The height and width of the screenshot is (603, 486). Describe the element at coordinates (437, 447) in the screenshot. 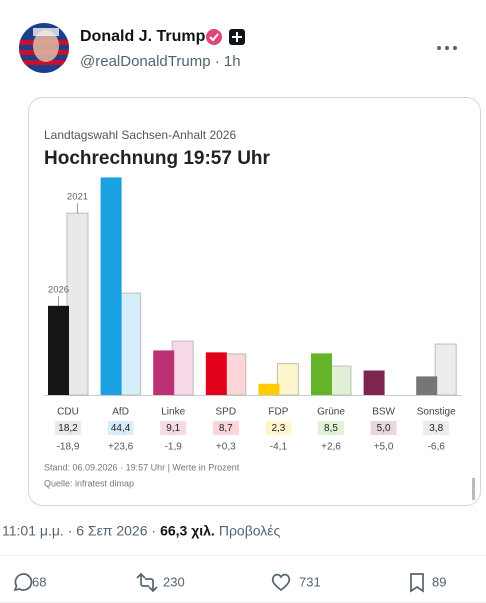

I see `change-label: -6,6` at that location.